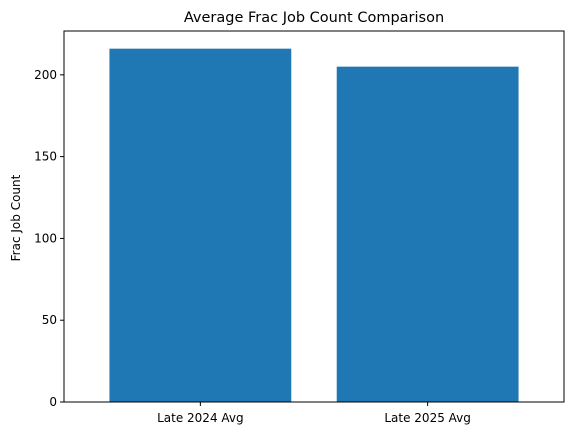 This screenshot has height=435, width=571. I want to click on x-tick-label: Late 2025 Avg, so click(427, 418).